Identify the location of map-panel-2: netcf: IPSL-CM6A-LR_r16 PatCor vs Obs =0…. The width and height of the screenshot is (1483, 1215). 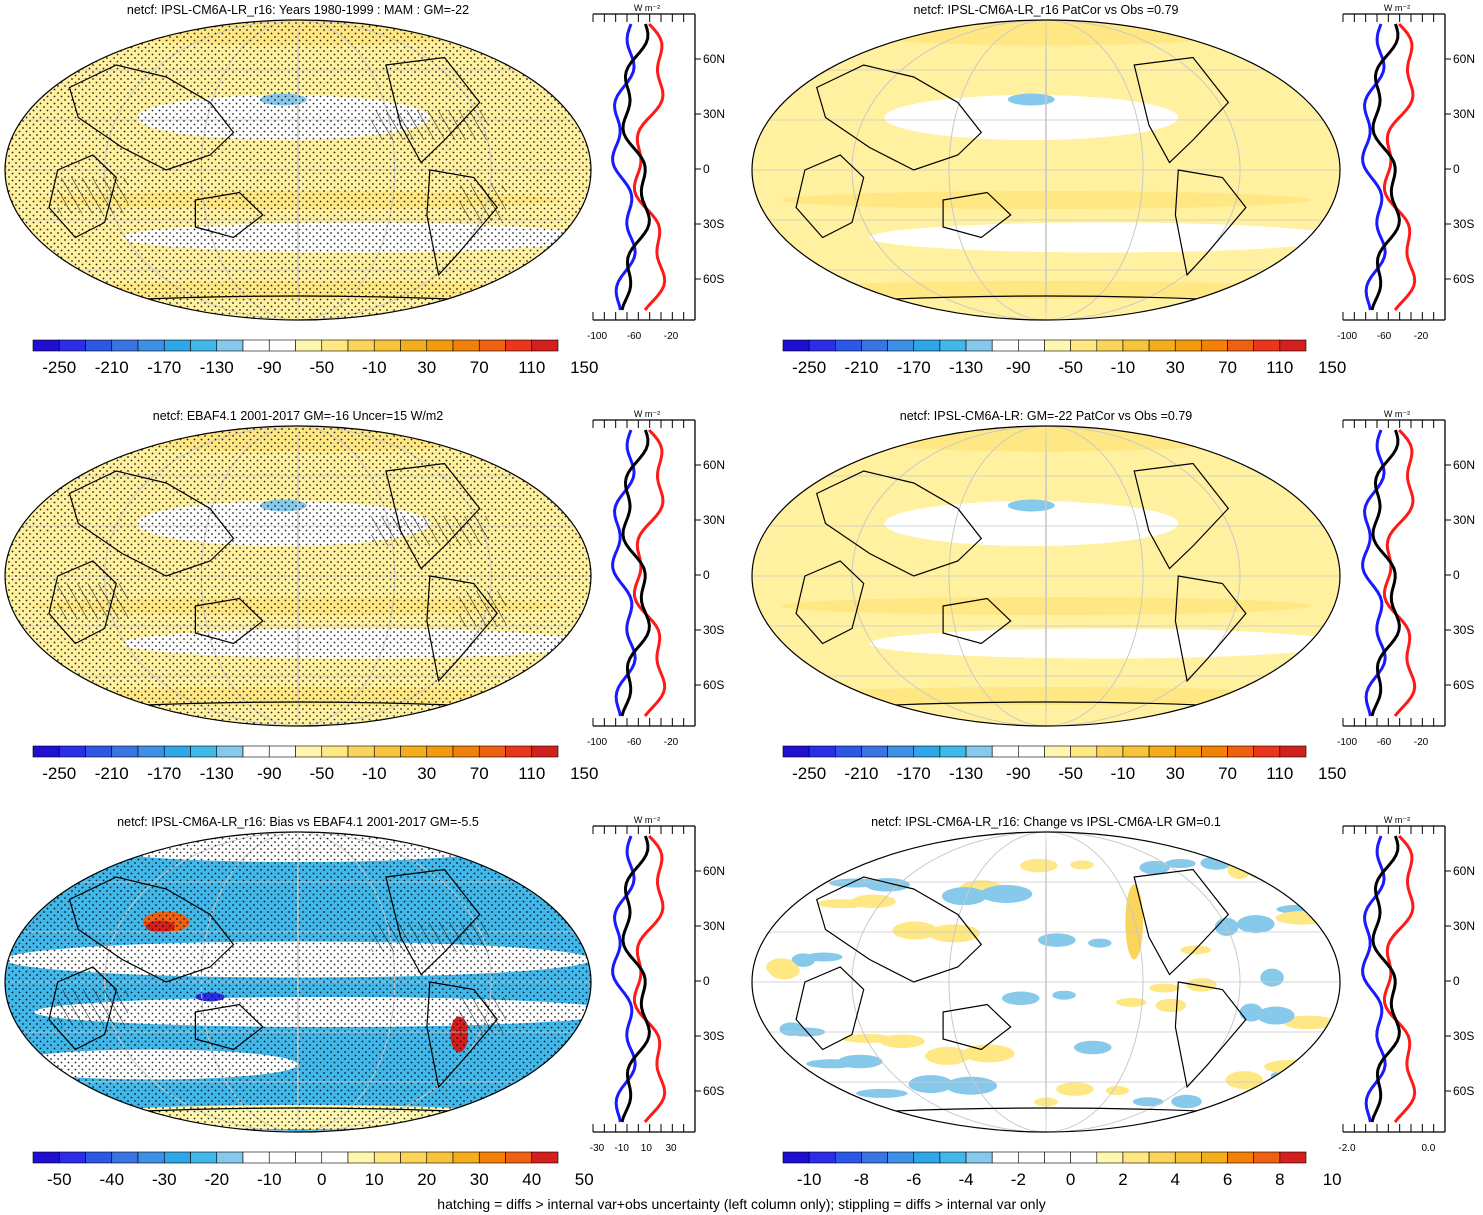
(1048, 190).